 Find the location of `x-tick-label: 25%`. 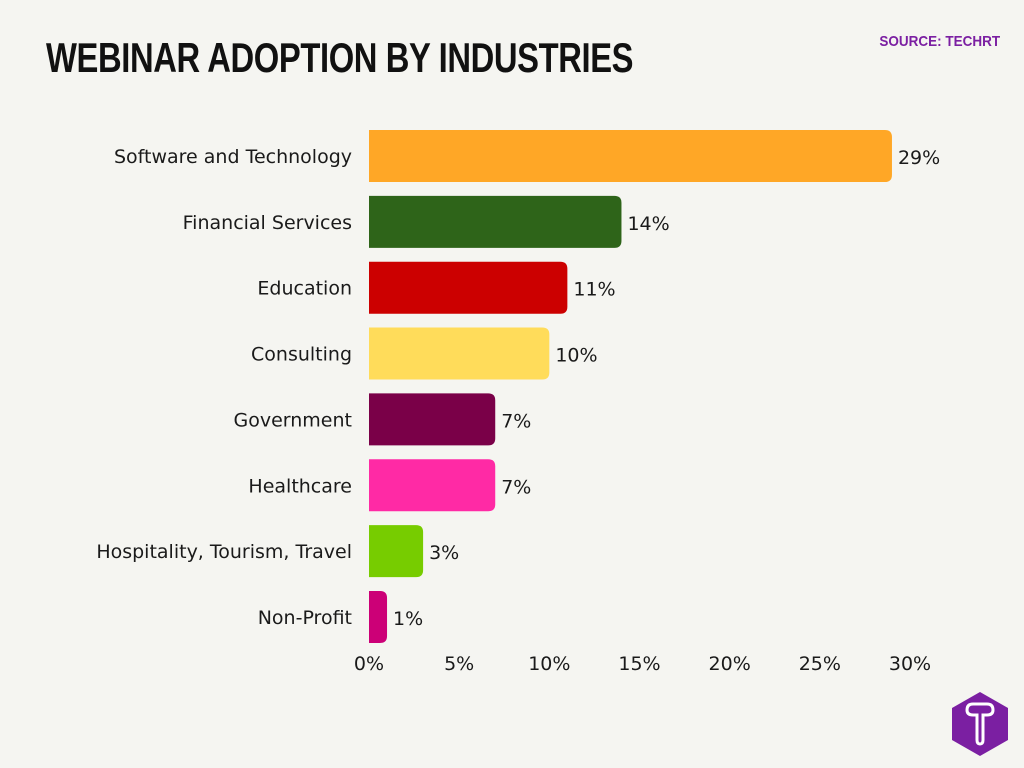

x-tick-label: 25% is located at coordinates (820, 664).